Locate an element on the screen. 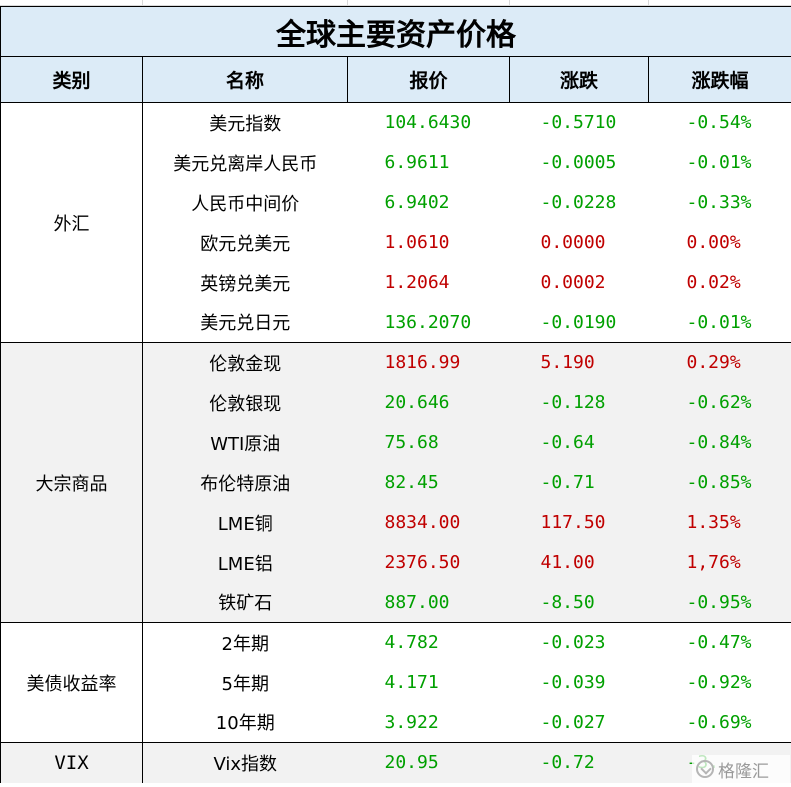  header-row: 类别 名称 报价 涨跌 涨跌幅 is located at coordinates (395, 79).